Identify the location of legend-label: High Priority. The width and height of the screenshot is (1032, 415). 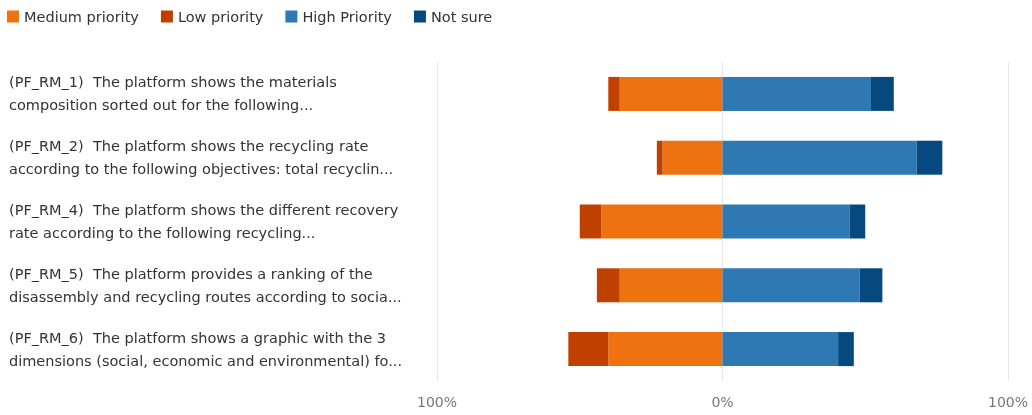
(347, 16).